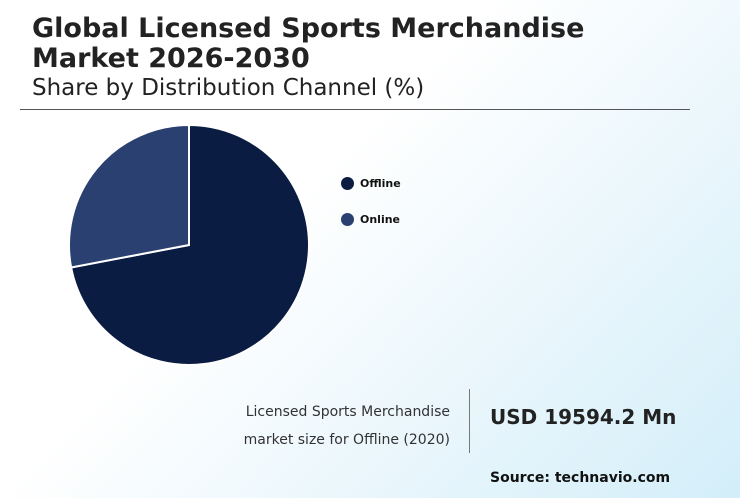  Describe the element at coordinates (583, 417) in the screenshot. I see `stat-value: USD 19594.2 Mn` at that location.